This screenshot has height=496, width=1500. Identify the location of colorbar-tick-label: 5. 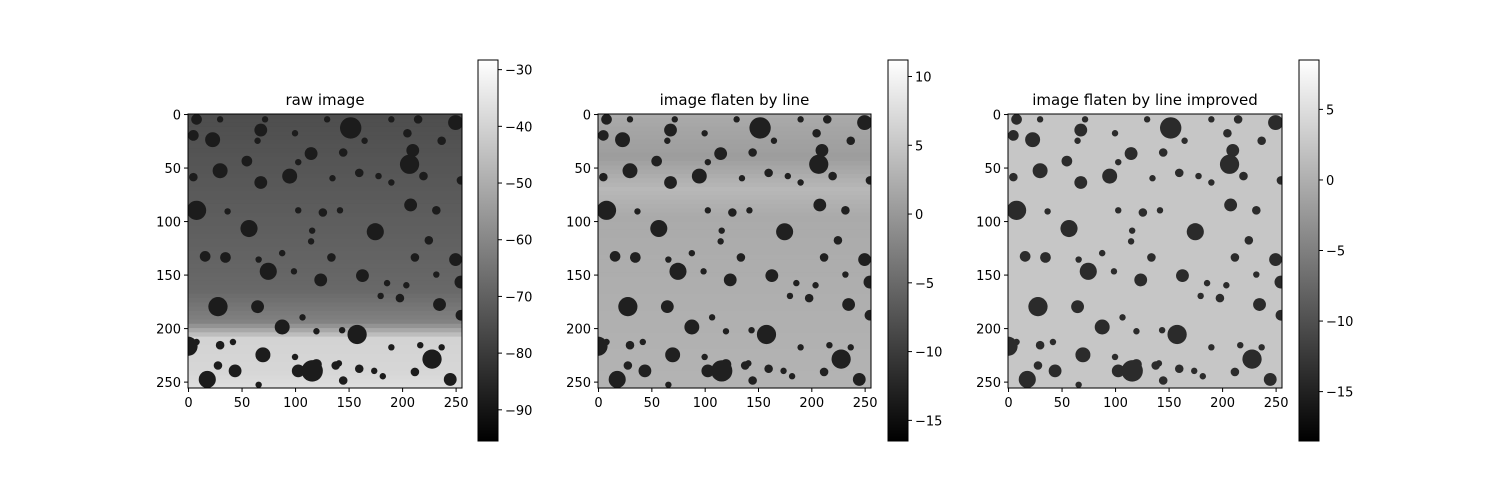
(1330, 110).